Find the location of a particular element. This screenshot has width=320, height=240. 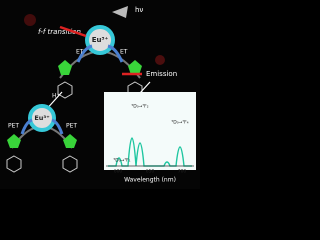

arrow is located at coordinates (73, 31).